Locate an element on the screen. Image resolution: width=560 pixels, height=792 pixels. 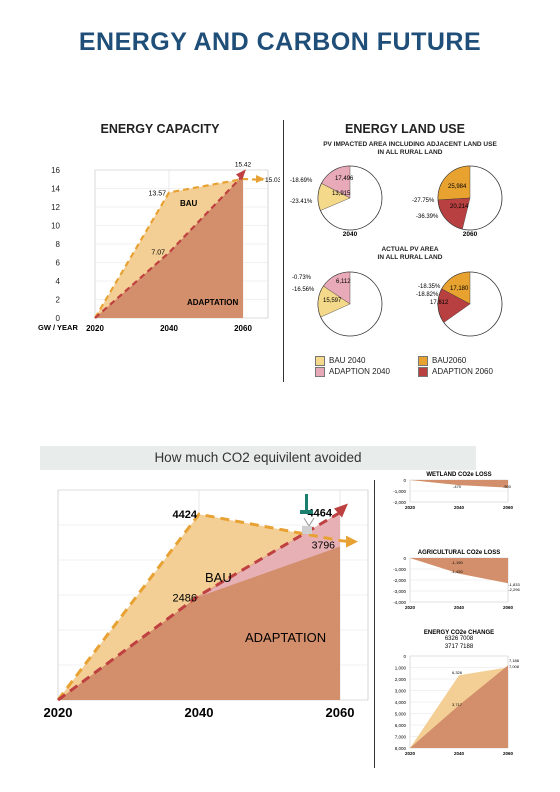
y-tick-label: 2,000 is located at coordinates (401, 679).